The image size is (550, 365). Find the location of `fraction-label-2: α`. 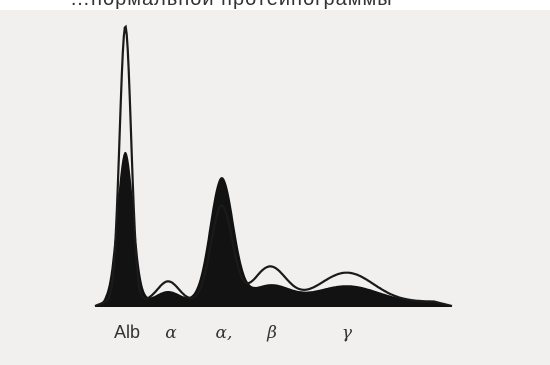

fraction-label-2: α is located at coordinates (171, 333).